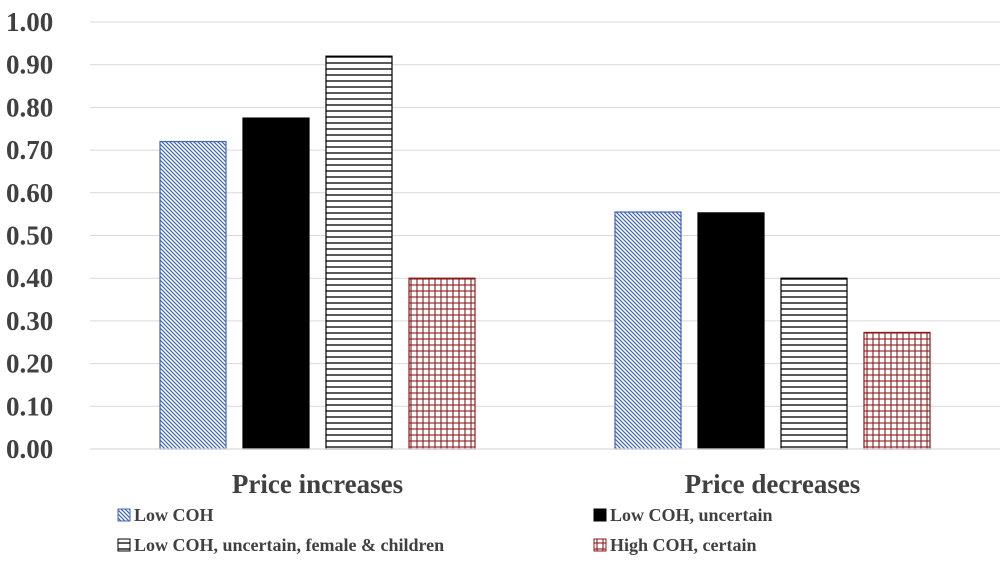 The width and height of the screenshot is (1002, 569). Describe the element at coordinates (29, 406) in the screenshot. I see `y-tick-label: 0.10` at that location.